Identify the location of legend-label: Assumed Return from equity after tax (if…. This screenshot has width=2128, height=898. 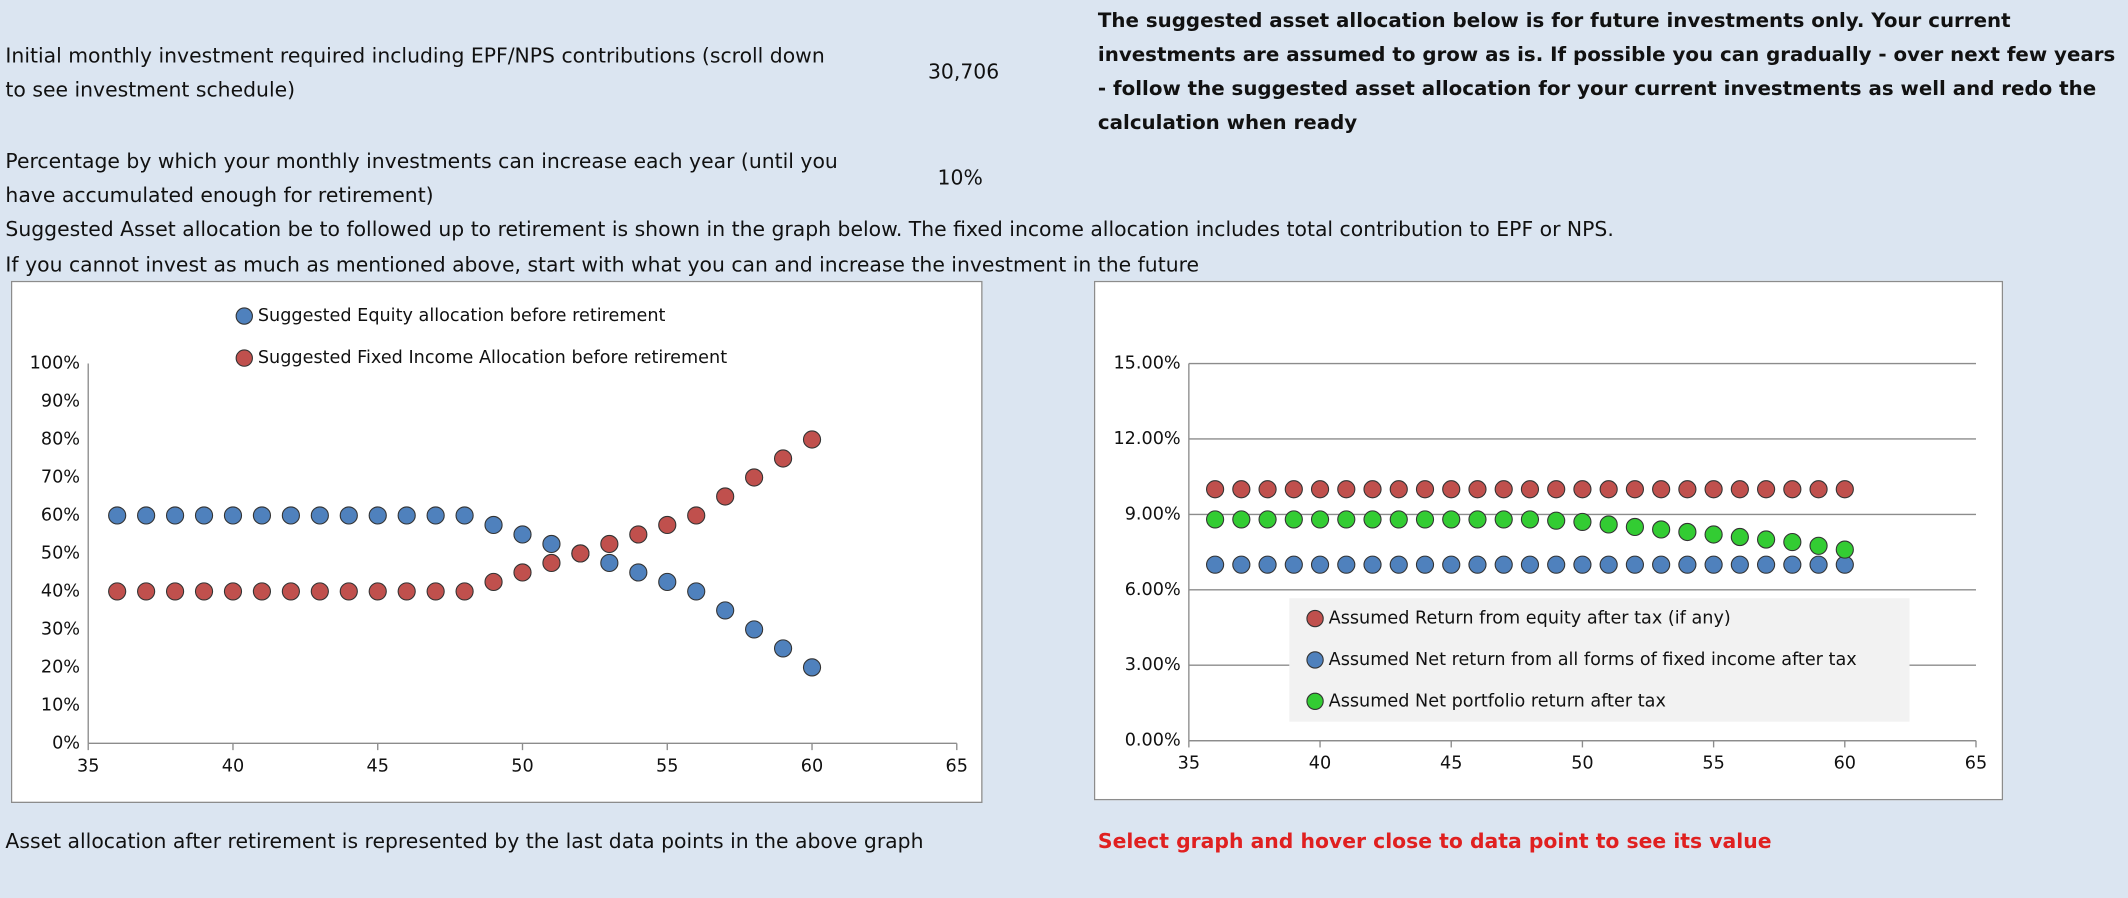
(1530, 619).